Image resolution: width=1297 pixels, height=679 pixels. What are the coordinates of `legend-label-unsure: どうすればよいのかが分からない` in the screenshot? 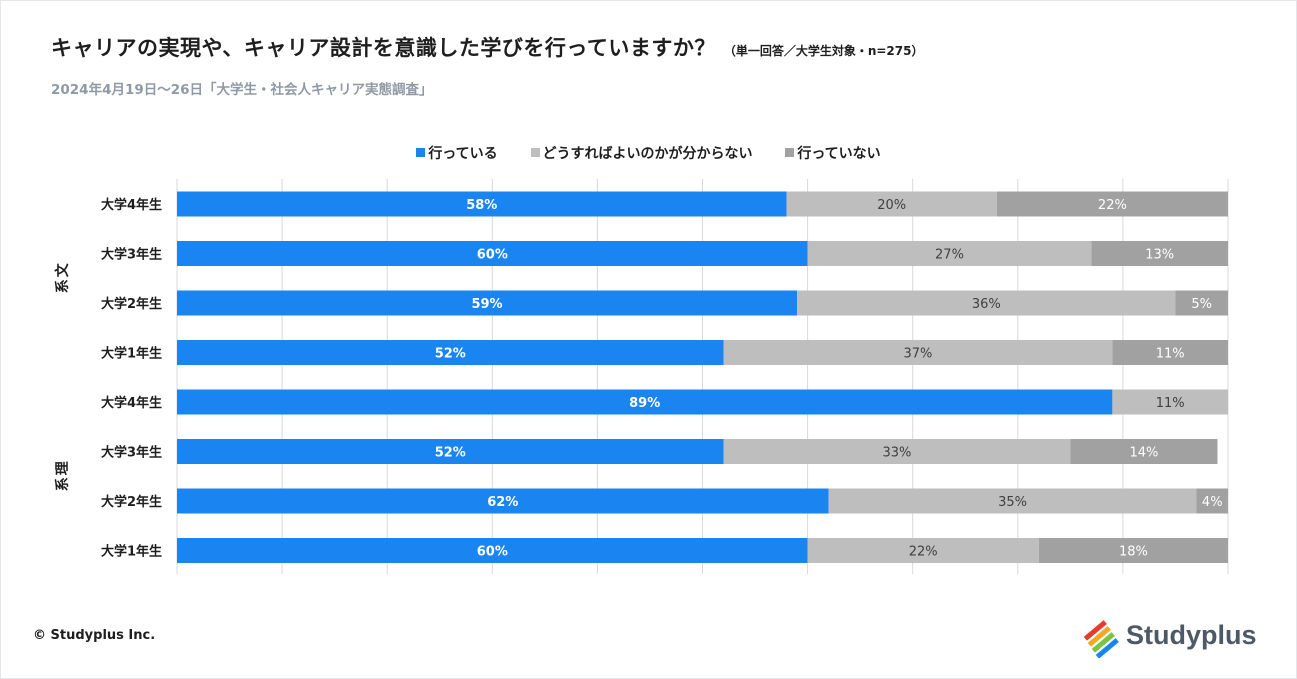 It's located at (647, 154).